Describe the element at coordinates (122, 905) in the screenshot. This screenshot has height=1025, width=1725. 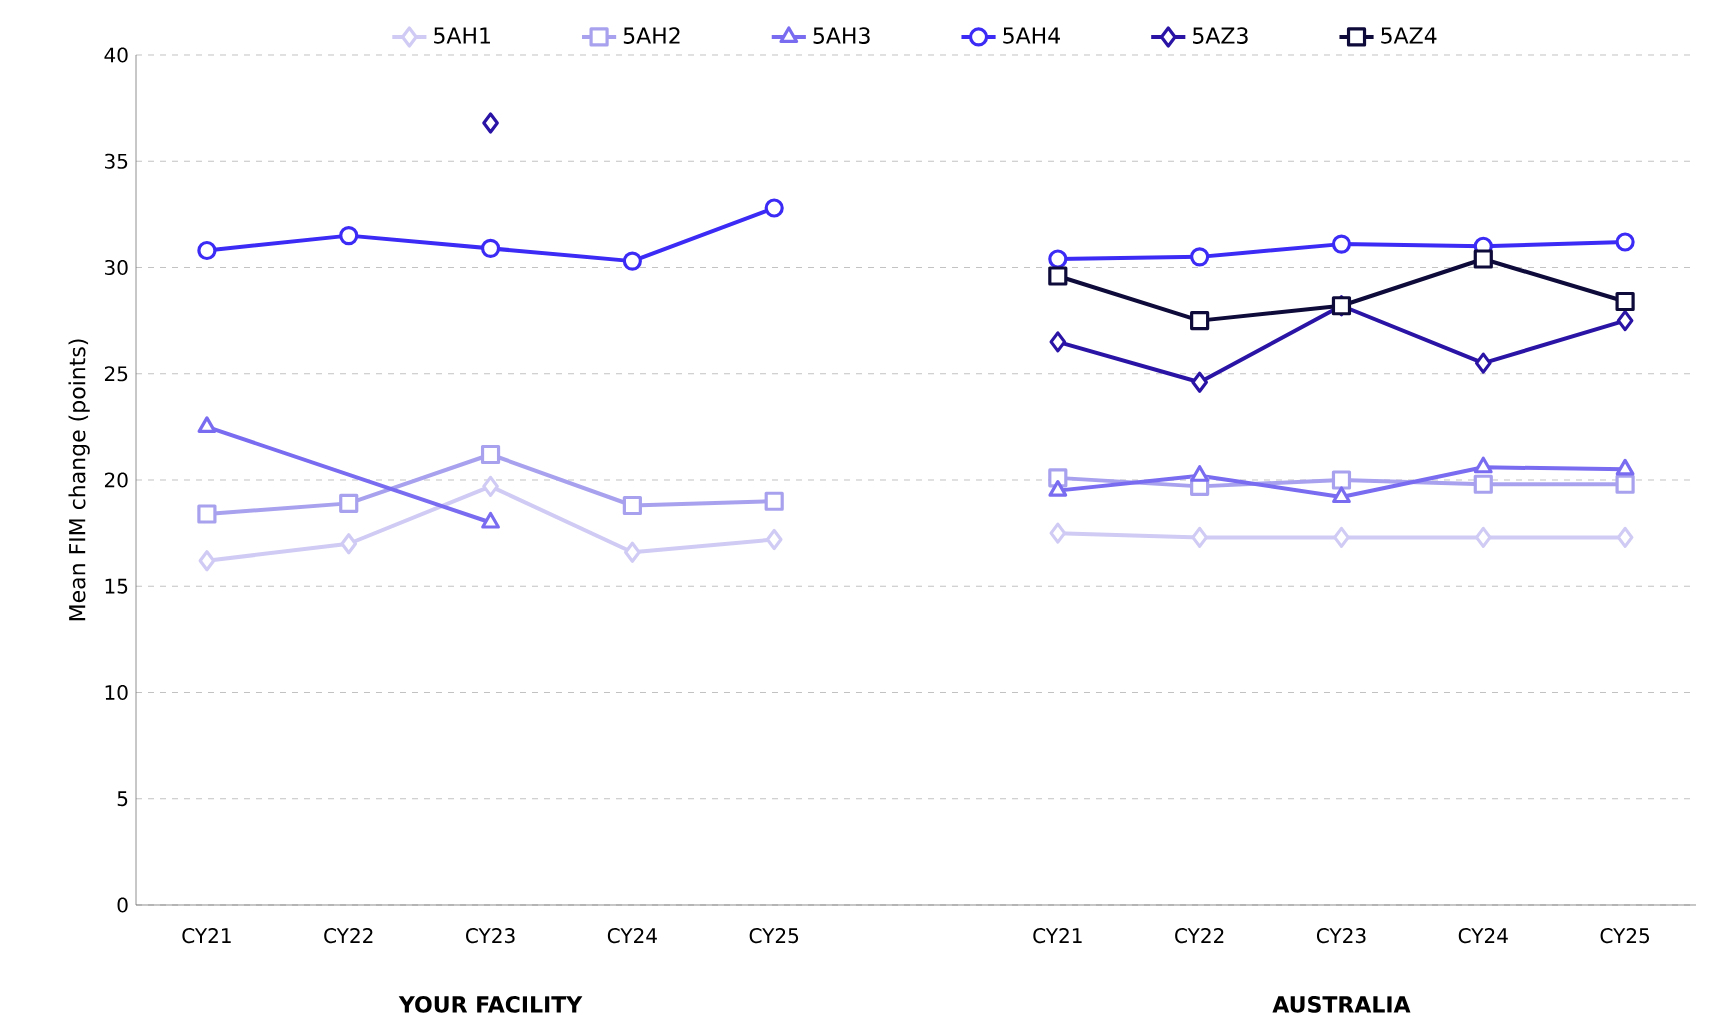
I see `y-tick-label: 0` at that location.